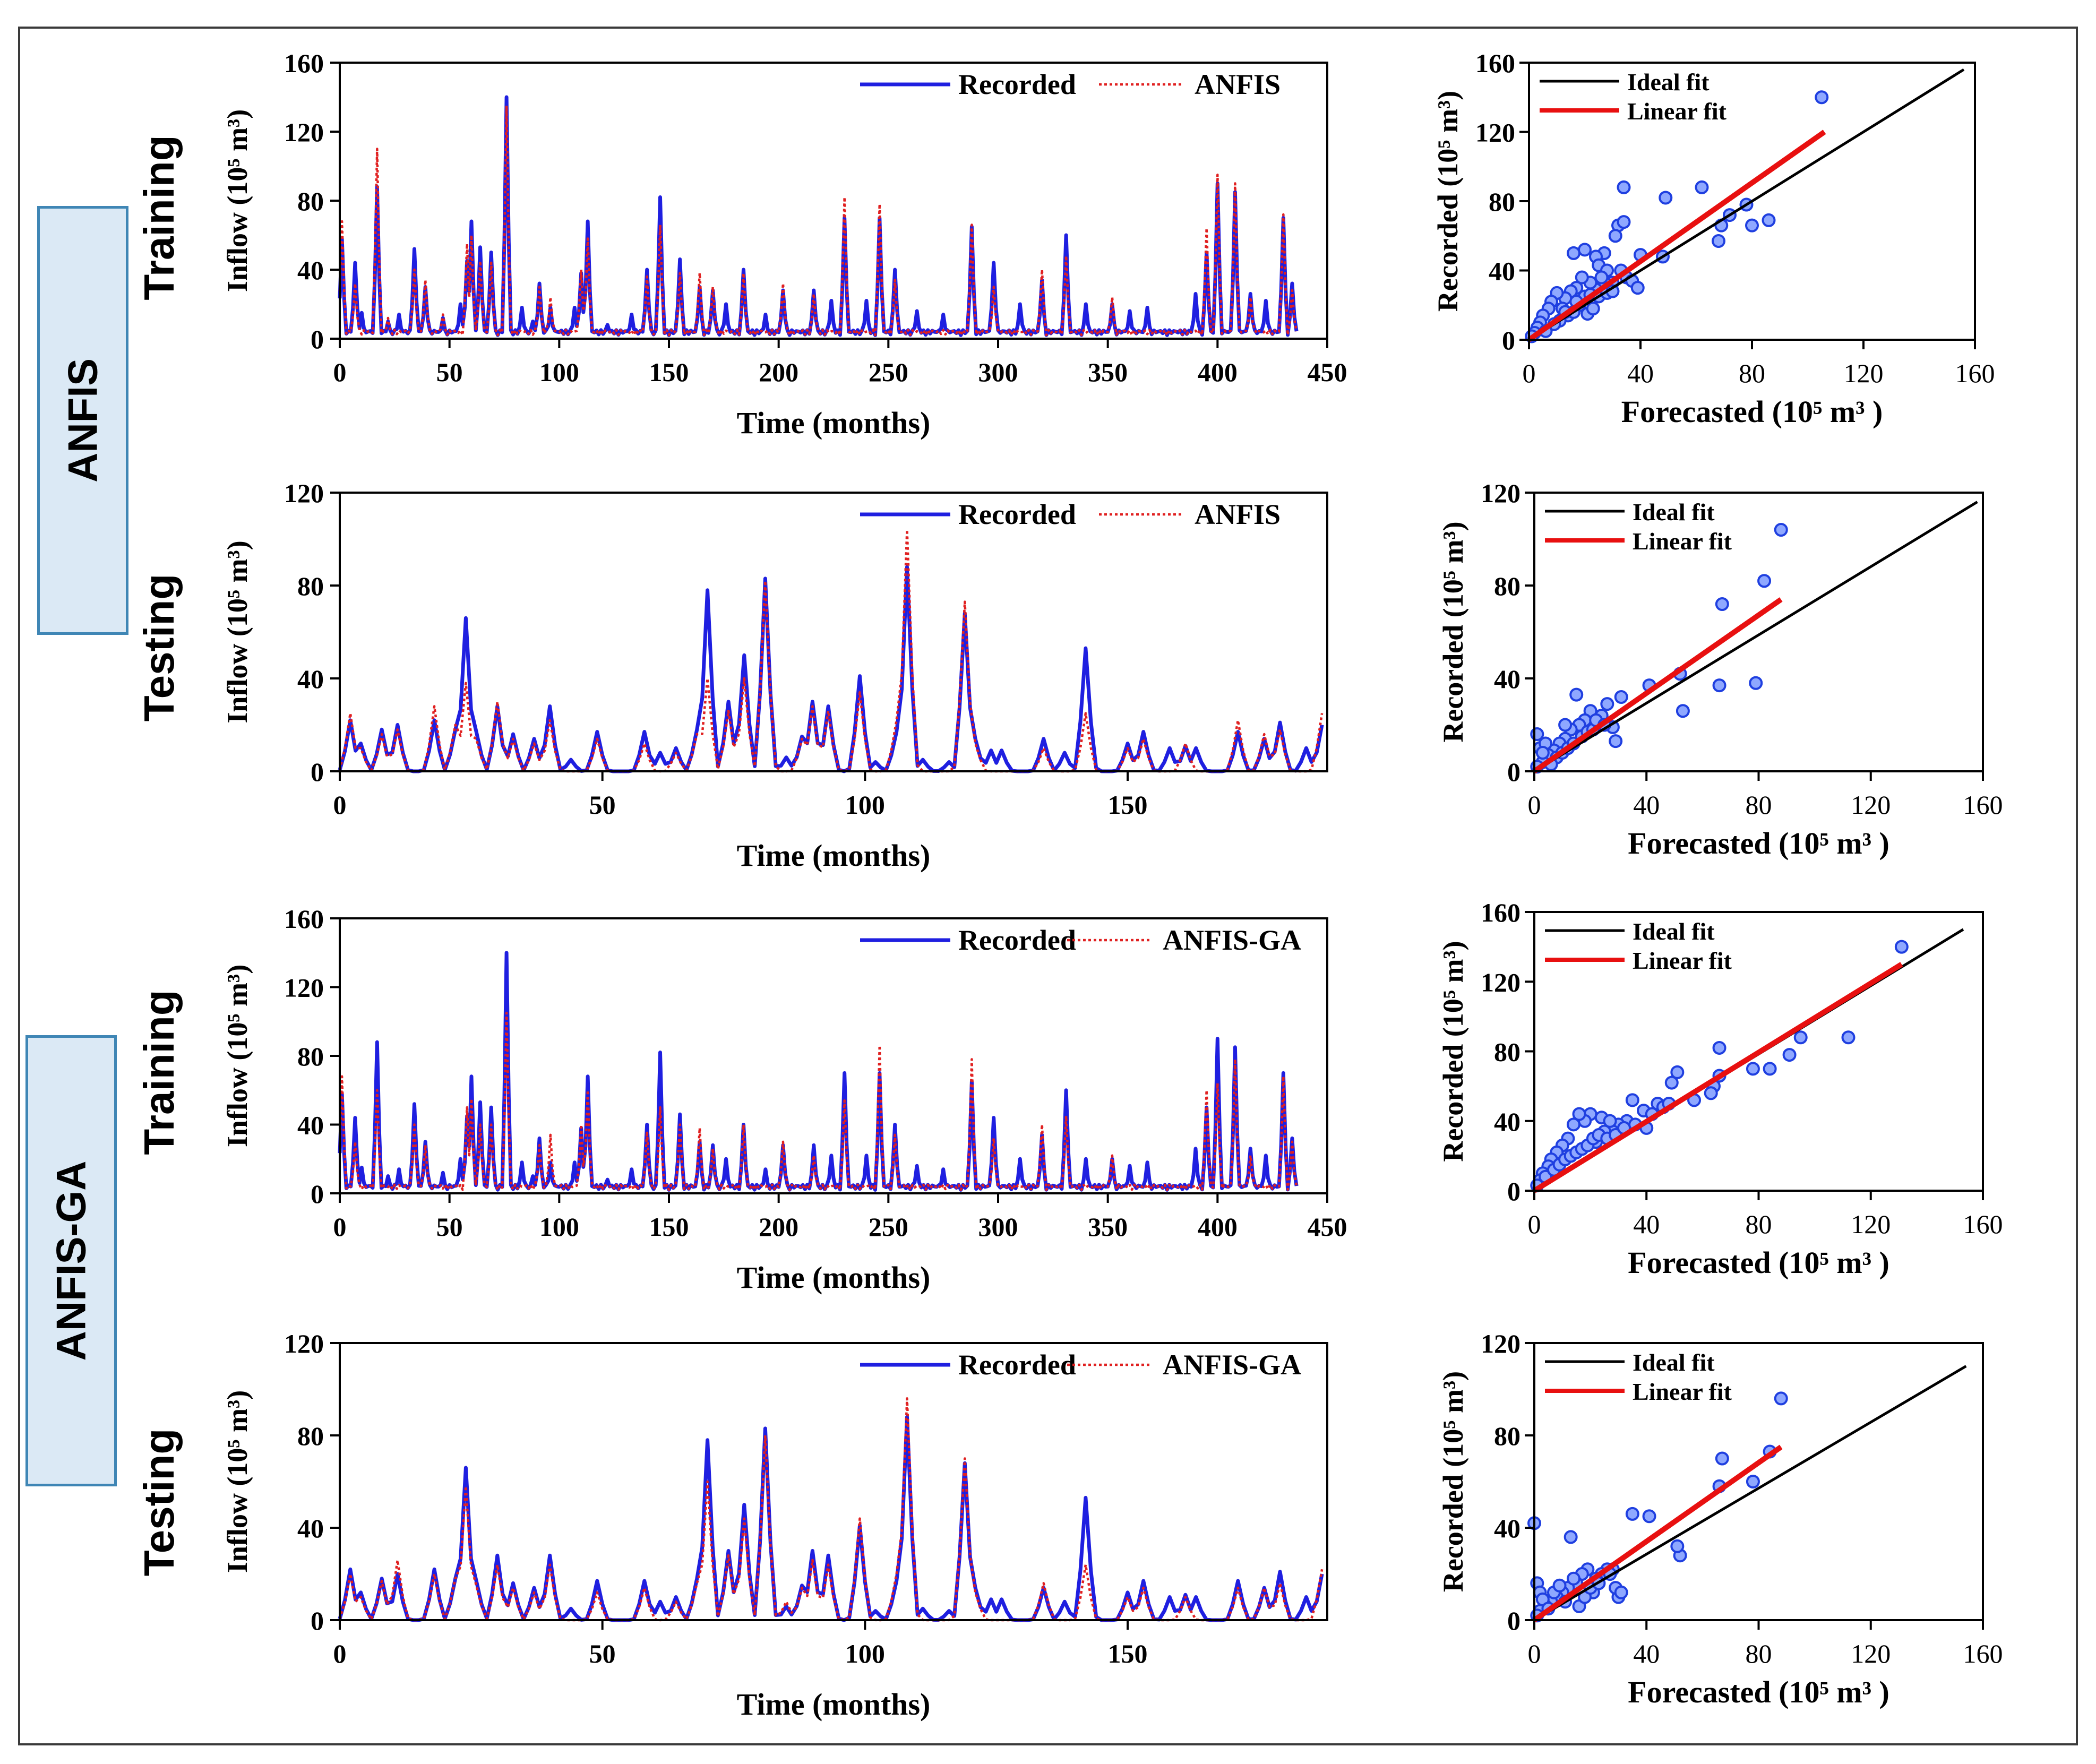 This screenshot has width=2096, height=1764. Describe the element at coordinates (1658, 1533) in the screenshot. I see `linear-fit-line` at that location.